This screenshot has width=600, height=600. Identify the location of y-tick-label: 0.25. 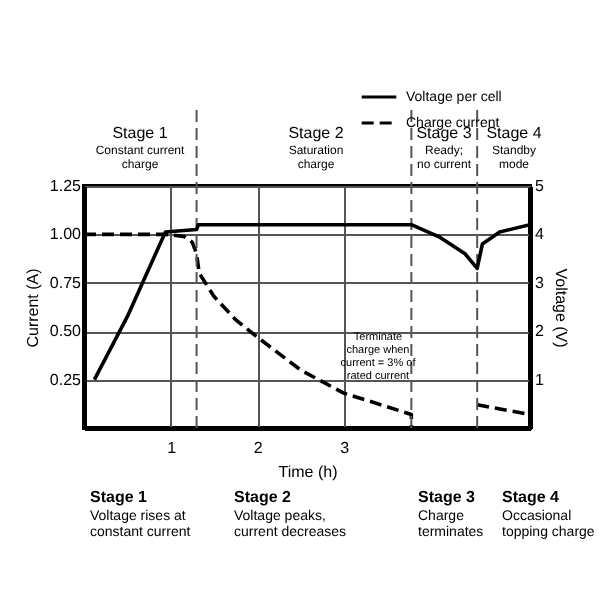
(66, 379).